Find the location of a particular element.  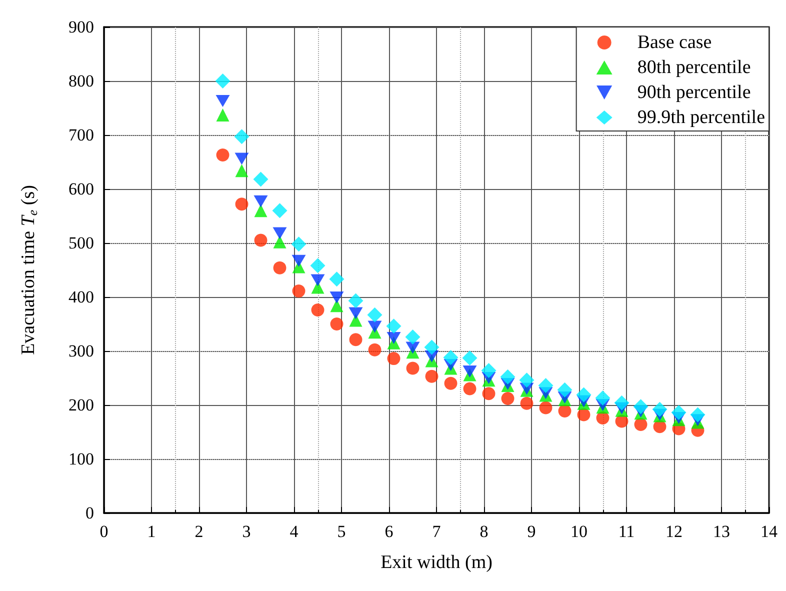

legend-label: 99.9th percentile is located at coordinates (701, 117).